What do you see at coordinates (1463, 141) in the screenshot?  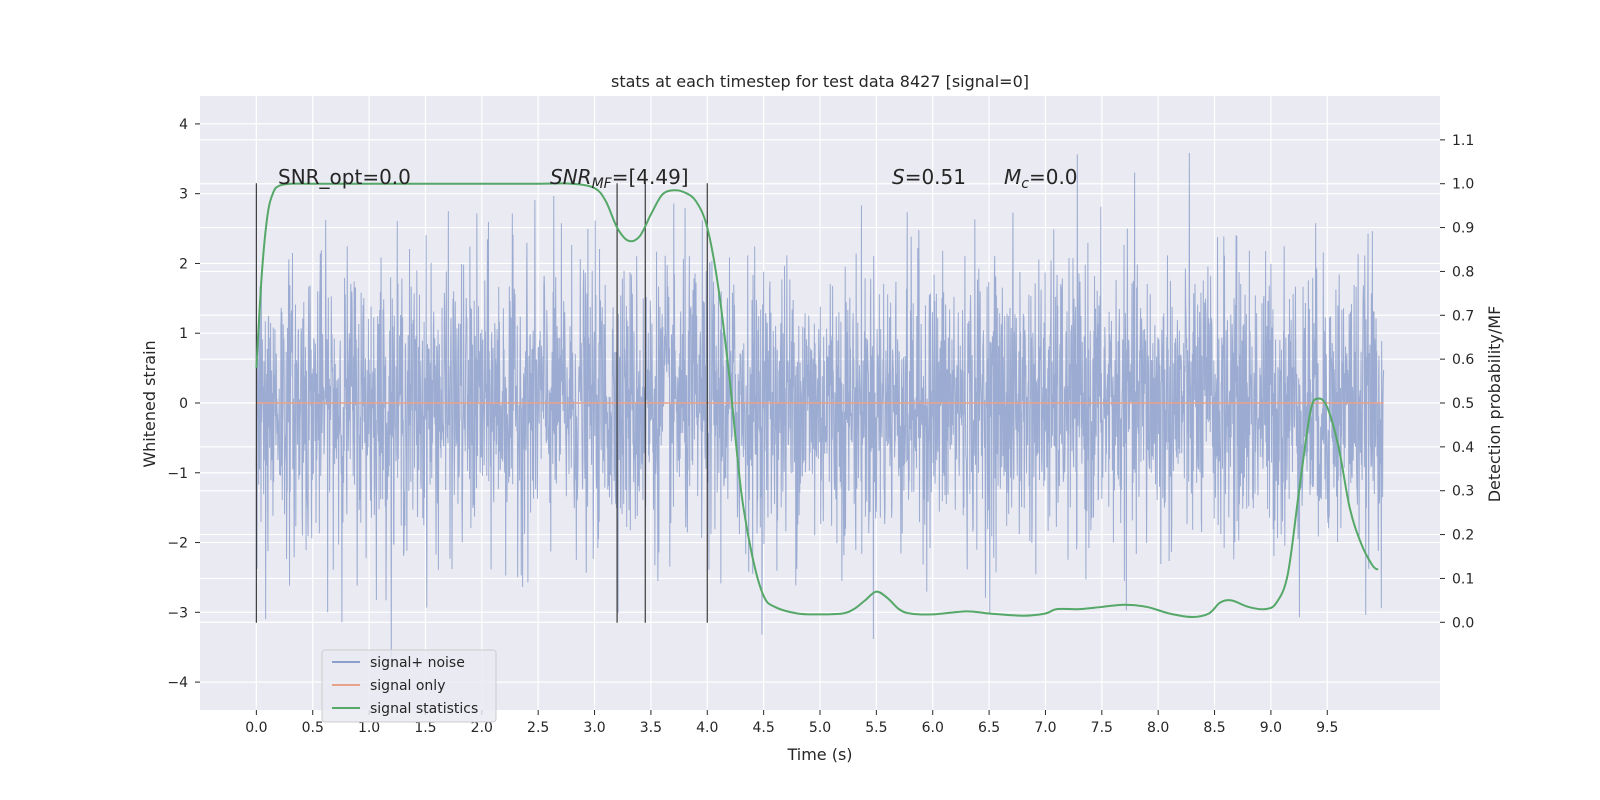 I see `y-right-tick-label-11: 1.1` at bounding box center [1463, 141].